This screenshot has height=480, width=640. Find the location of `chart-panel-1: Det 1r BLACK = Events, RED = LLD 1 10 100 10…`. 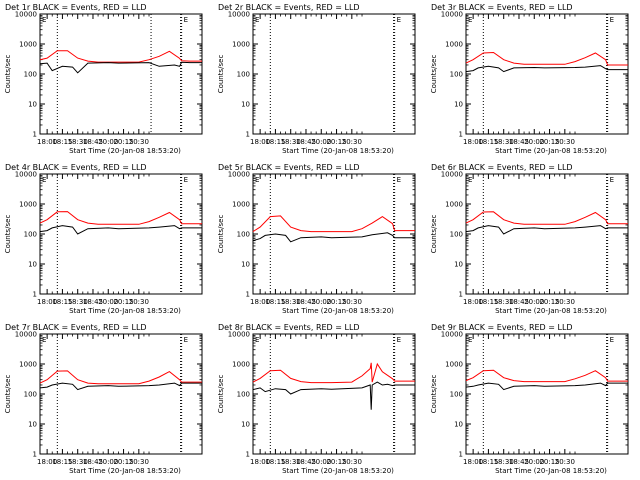

chart-panel-1: Det 1r BLACK = Events, RED = LLD 1 10 100 10… is located at coordinates (103, 79).